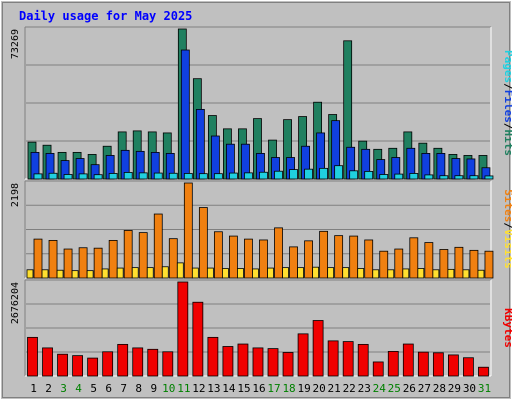  I want to click on x-tick-label: 29, so click(454, 388).